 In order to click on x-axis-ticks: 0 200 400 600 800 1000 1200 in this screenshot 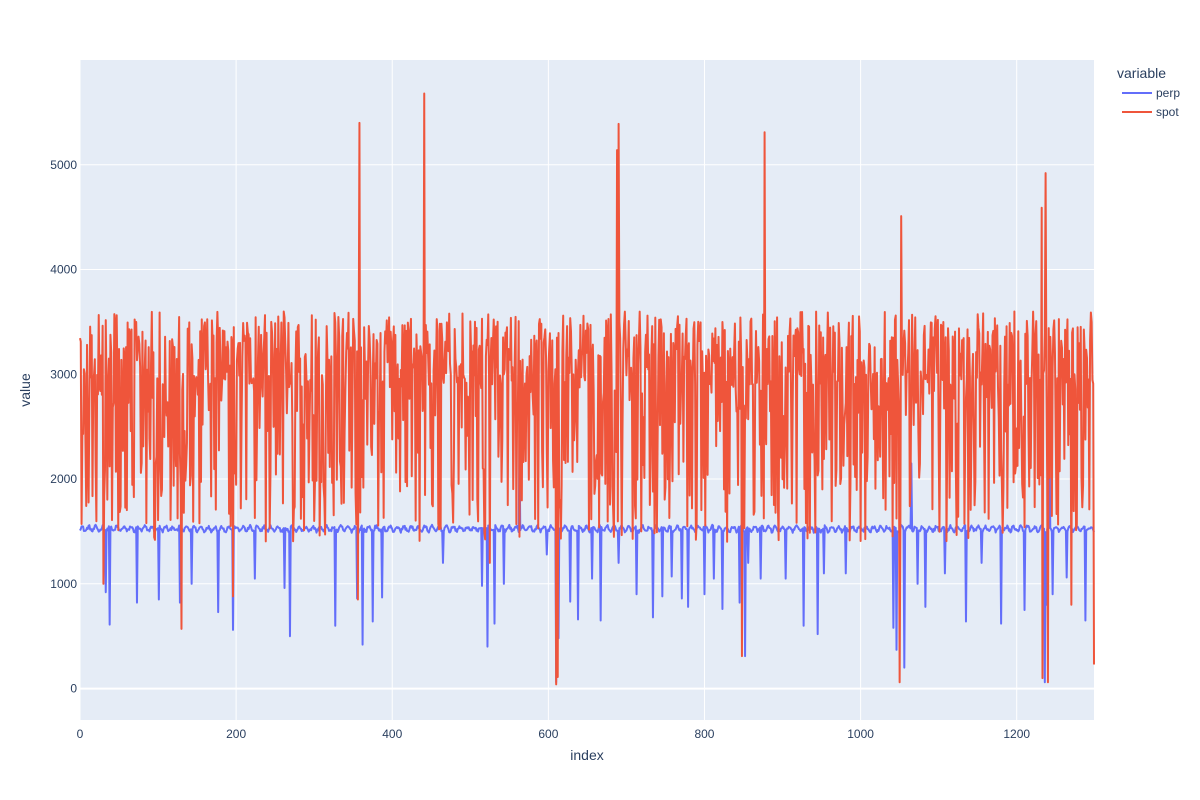, I will do `click(554, 734)`.